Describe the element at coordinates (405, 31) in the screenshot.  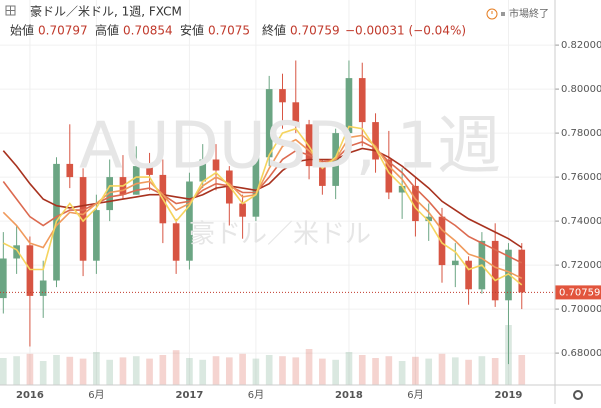
I see `change: −0.00031 (−0.04%)` at that location.